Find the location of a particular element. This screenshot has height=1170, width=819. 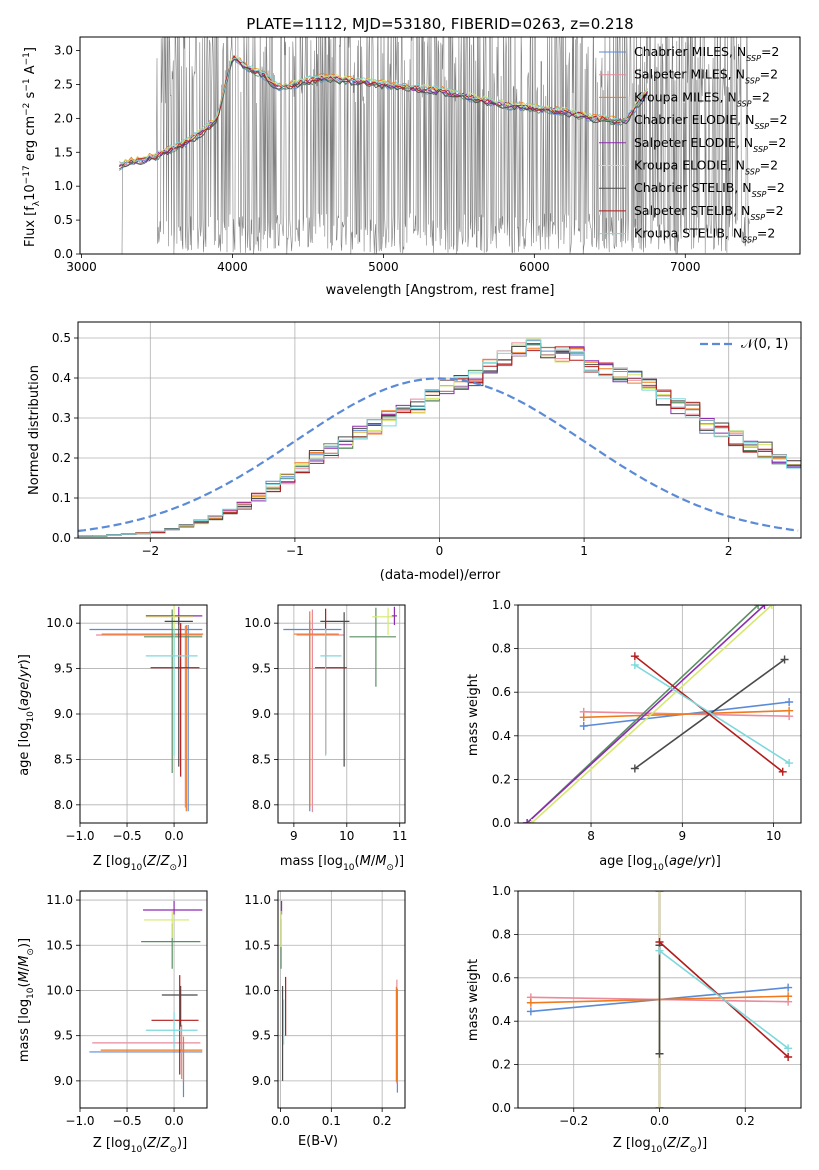

mass_vs_Z-ytick-label: 9.0 is located at coordinates (63, 1081).